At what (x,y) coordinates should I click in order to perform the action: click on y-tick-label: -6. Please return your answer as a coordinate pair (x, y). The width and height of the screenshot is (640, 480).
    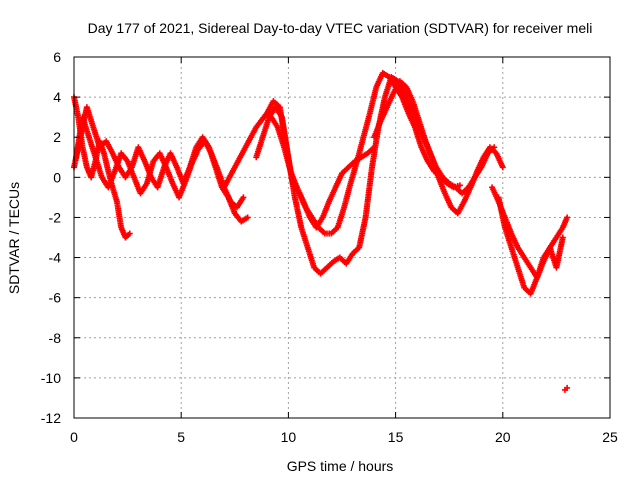
    Looking at the image, I should click on (55, 298).